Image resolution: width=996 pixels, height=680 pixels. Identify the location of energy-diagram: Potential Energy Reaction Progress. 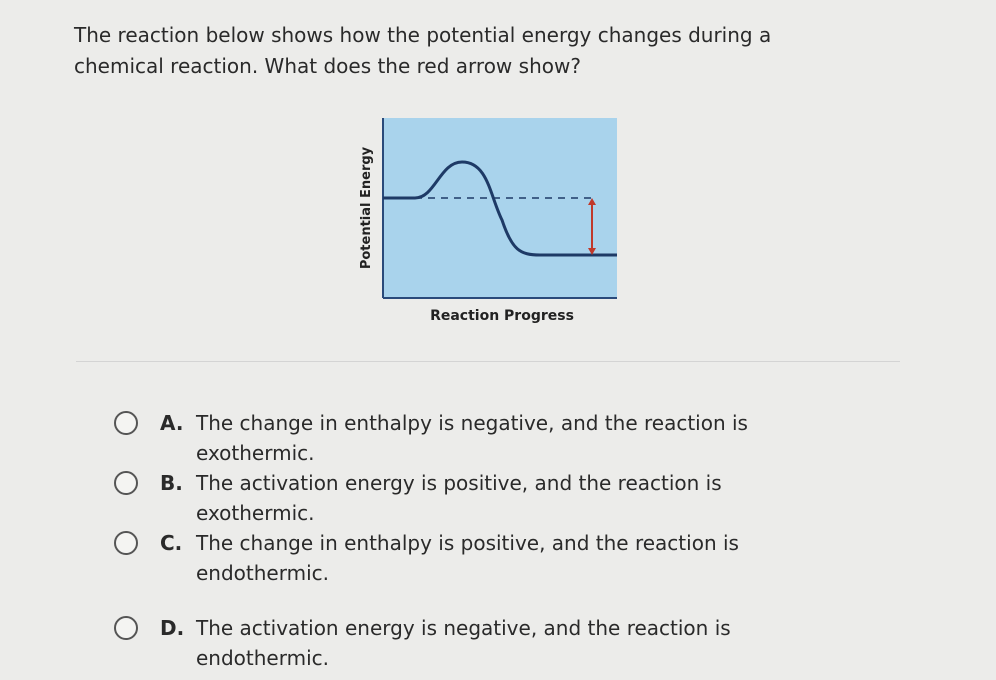
(488, 221).